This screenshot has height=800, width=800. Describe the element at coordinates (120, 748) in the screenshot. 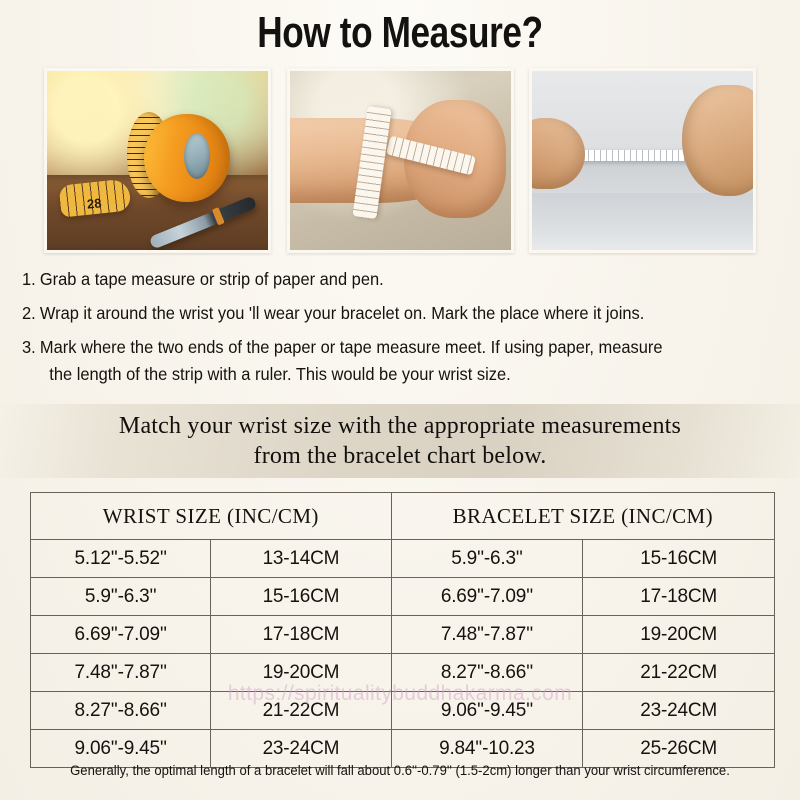

I see `cell-wrist-inches: 9.06''-9.45''` at that location.